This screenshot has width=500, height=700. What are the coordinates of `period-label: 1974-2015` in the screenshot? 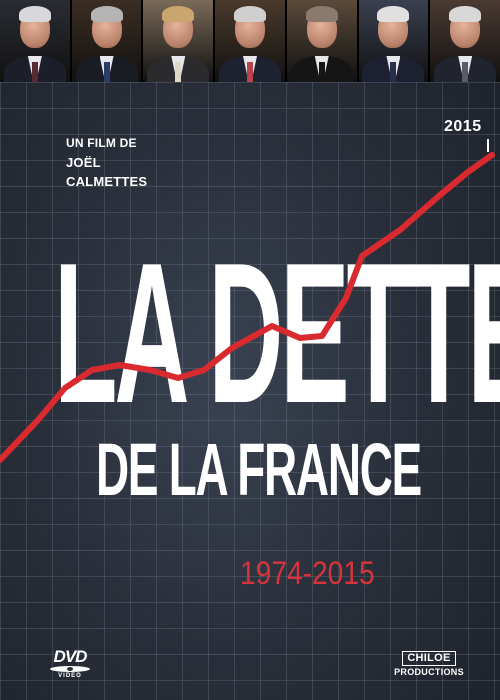 It's located at (307, 573).